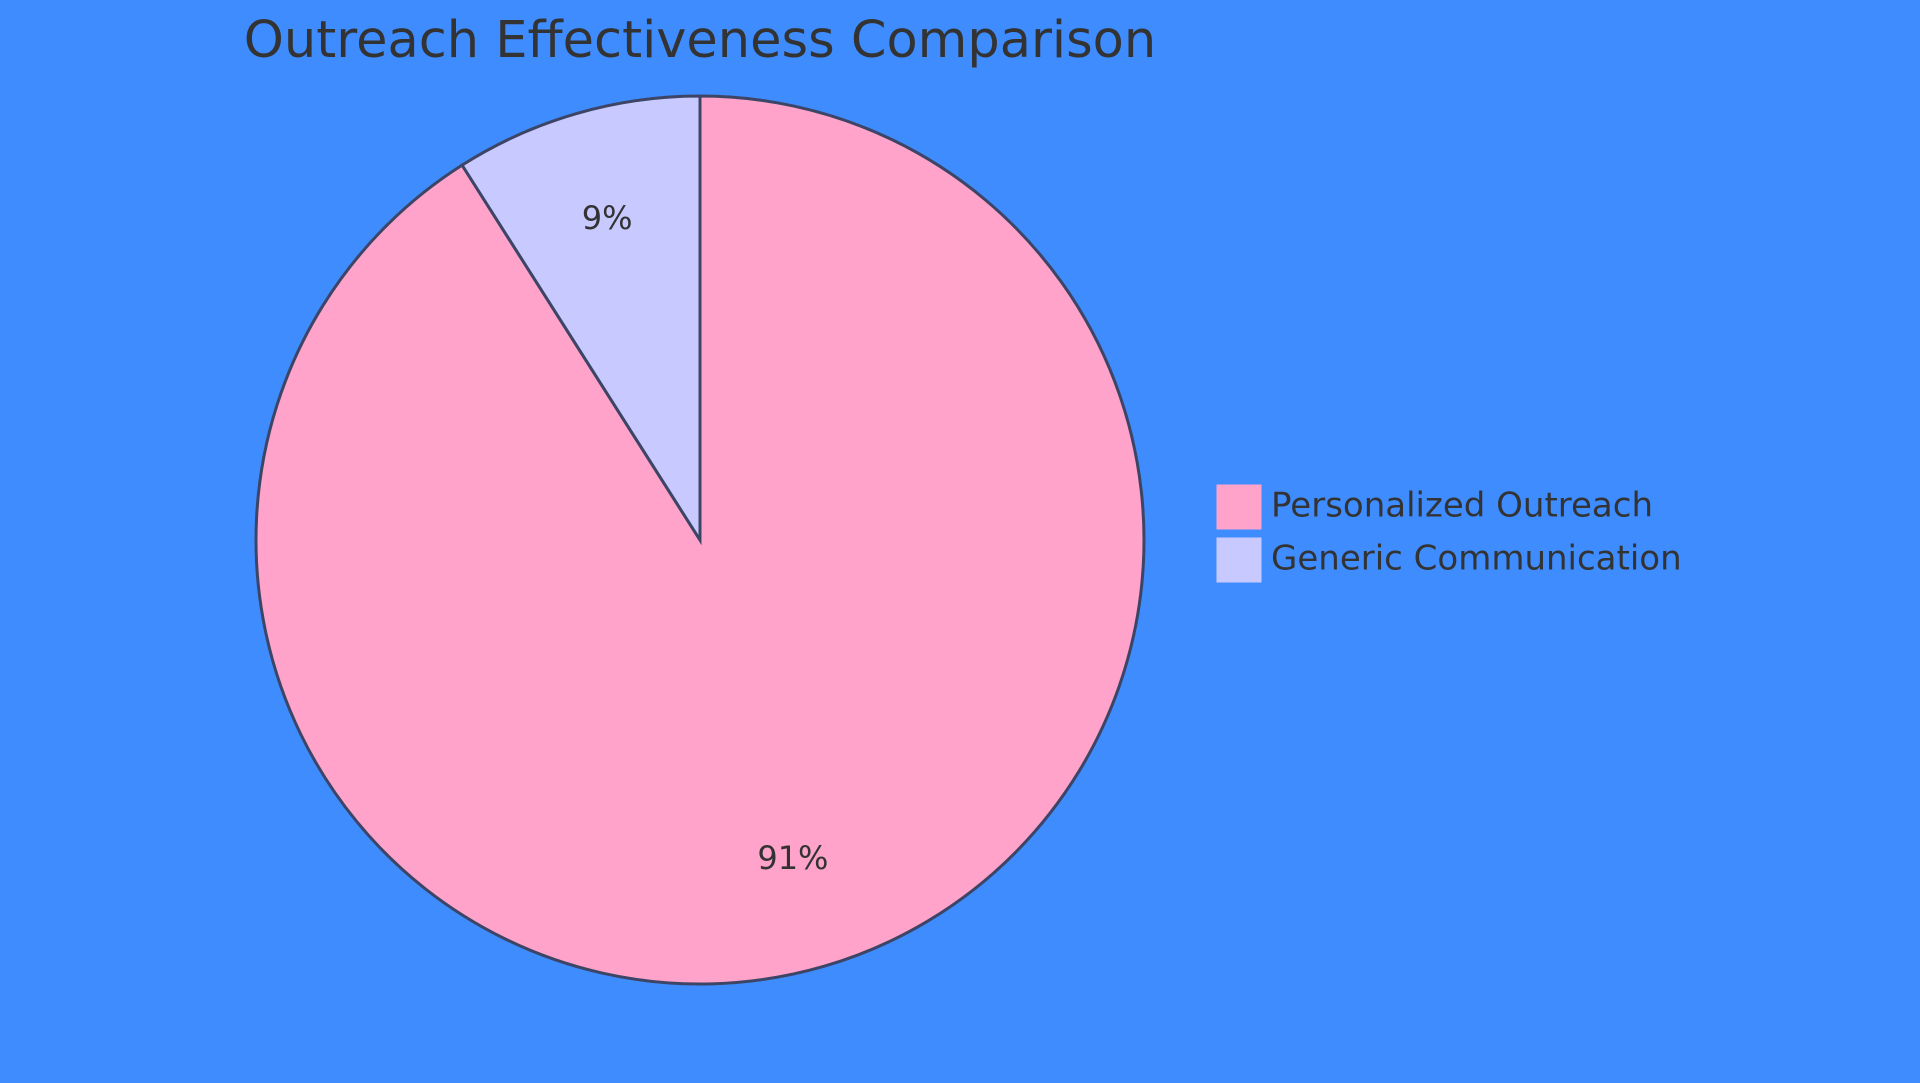  I want to click on chart-title: Outreach Effectiveness Comparison, so click(700, 40).